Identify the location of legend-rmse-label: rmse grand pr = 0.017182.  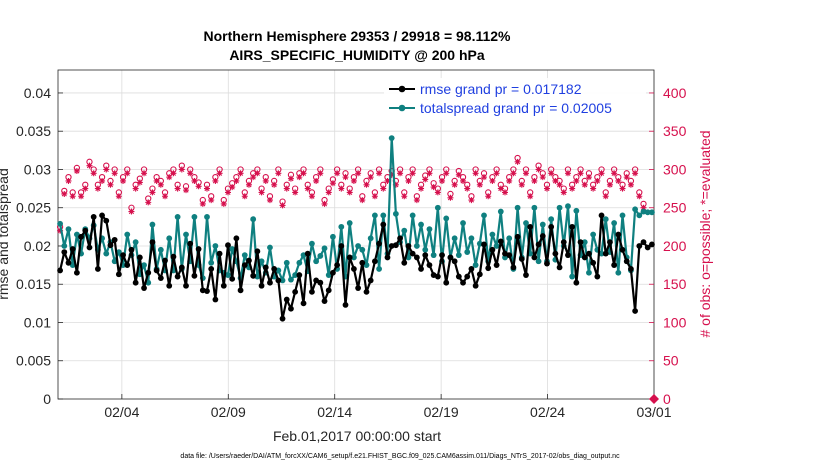
(501, 89).